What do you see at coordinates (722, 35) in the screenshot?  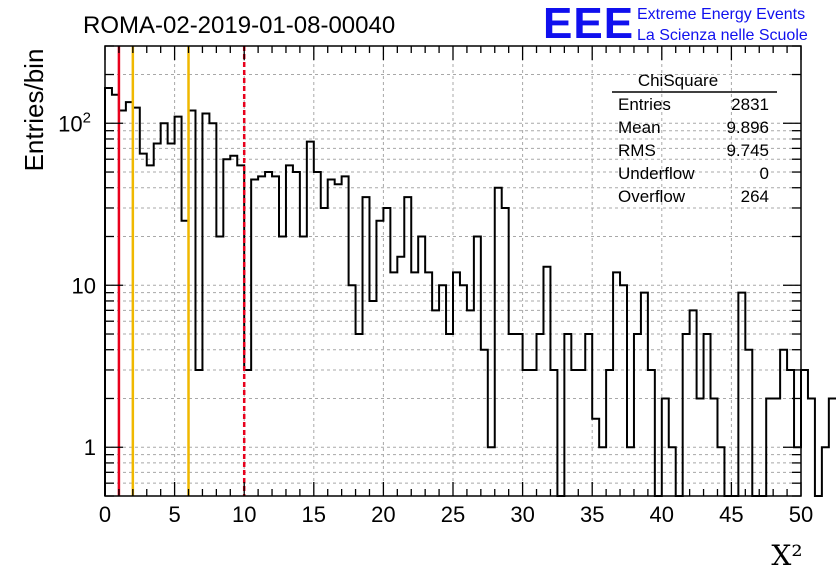 I see `logo-line-2: La Scienza nelle Scuole` at bounding box center [722, 35].